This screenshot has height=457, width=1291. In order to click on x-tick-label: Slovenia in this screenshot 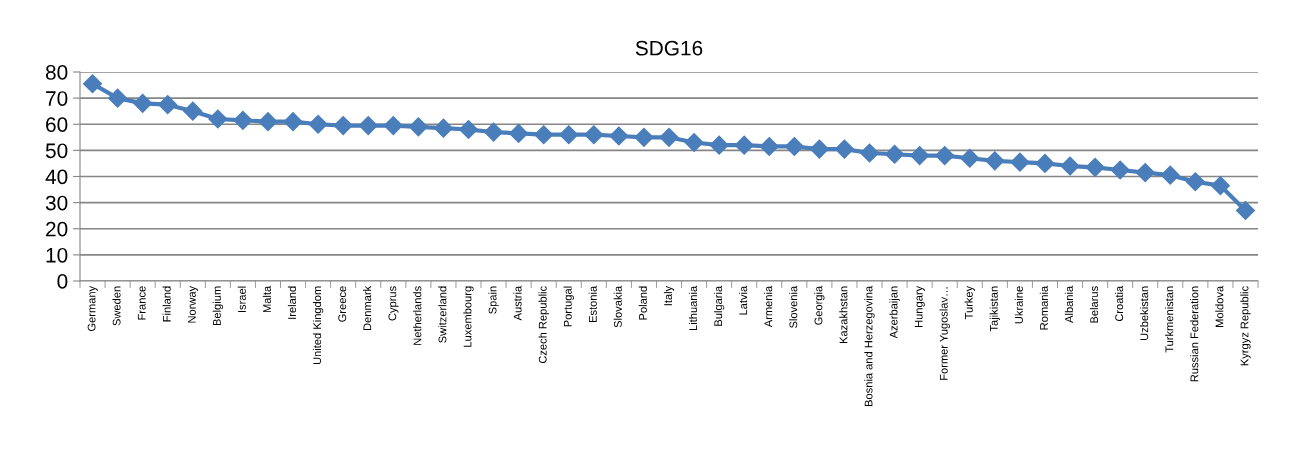, I will do `click(793, 306)`.